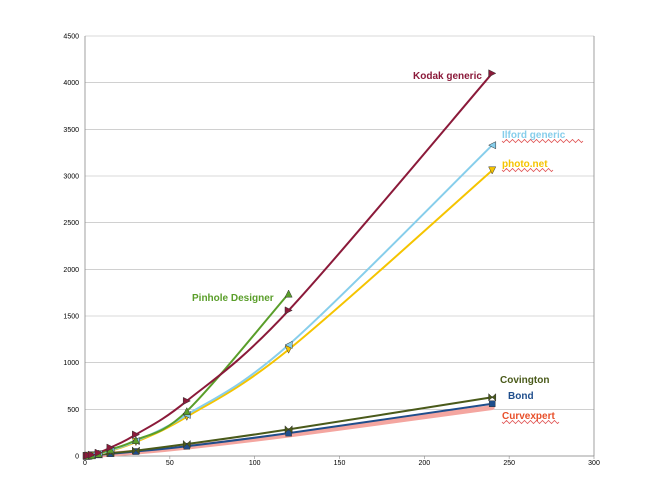 The image size is (650, 502). What do you see at coordinates (255, 463) in the screenshot?
I see `x-tick-label: 100` at bounding box center [255, 463].